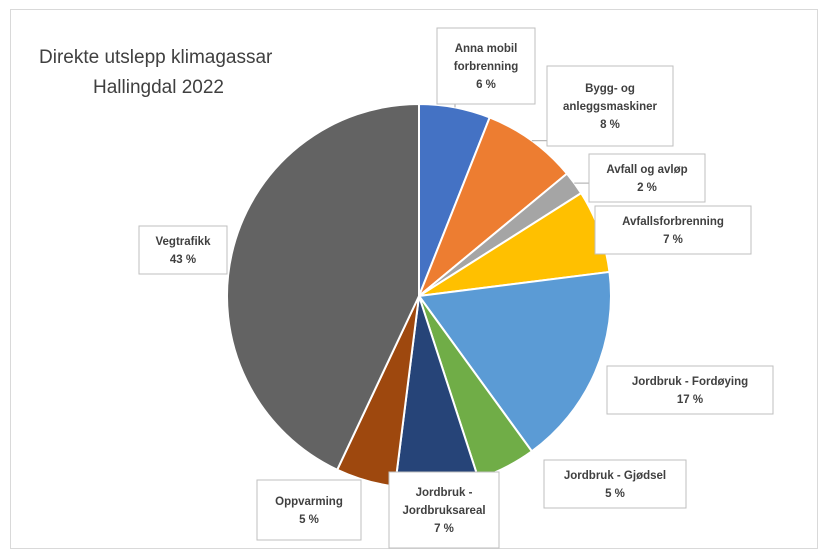  I want to click on data-label-category: Jordbruk - Gjødsel, so click(615, 476).